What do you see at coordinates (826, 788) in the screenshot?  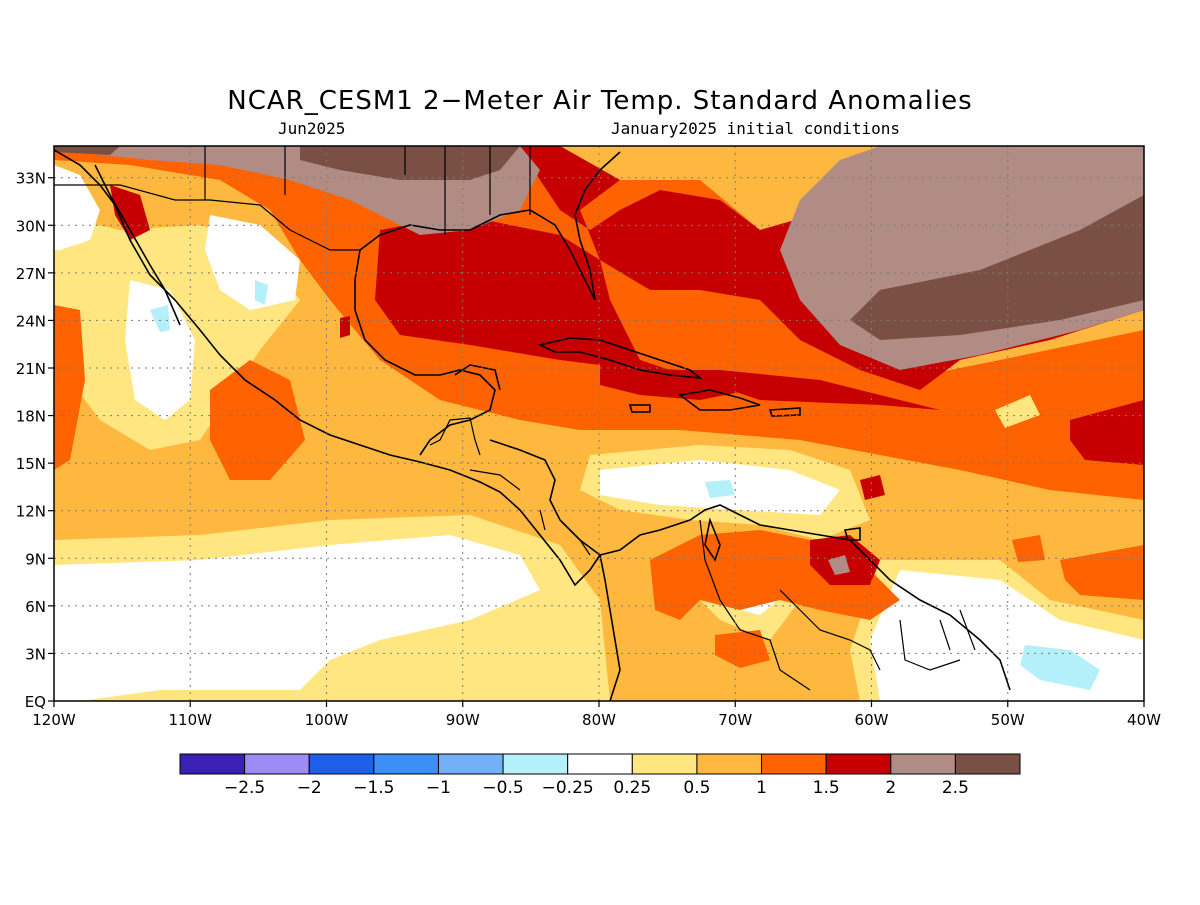 I see `colorbar-label: 1.5` at bounding box center [826, 788].